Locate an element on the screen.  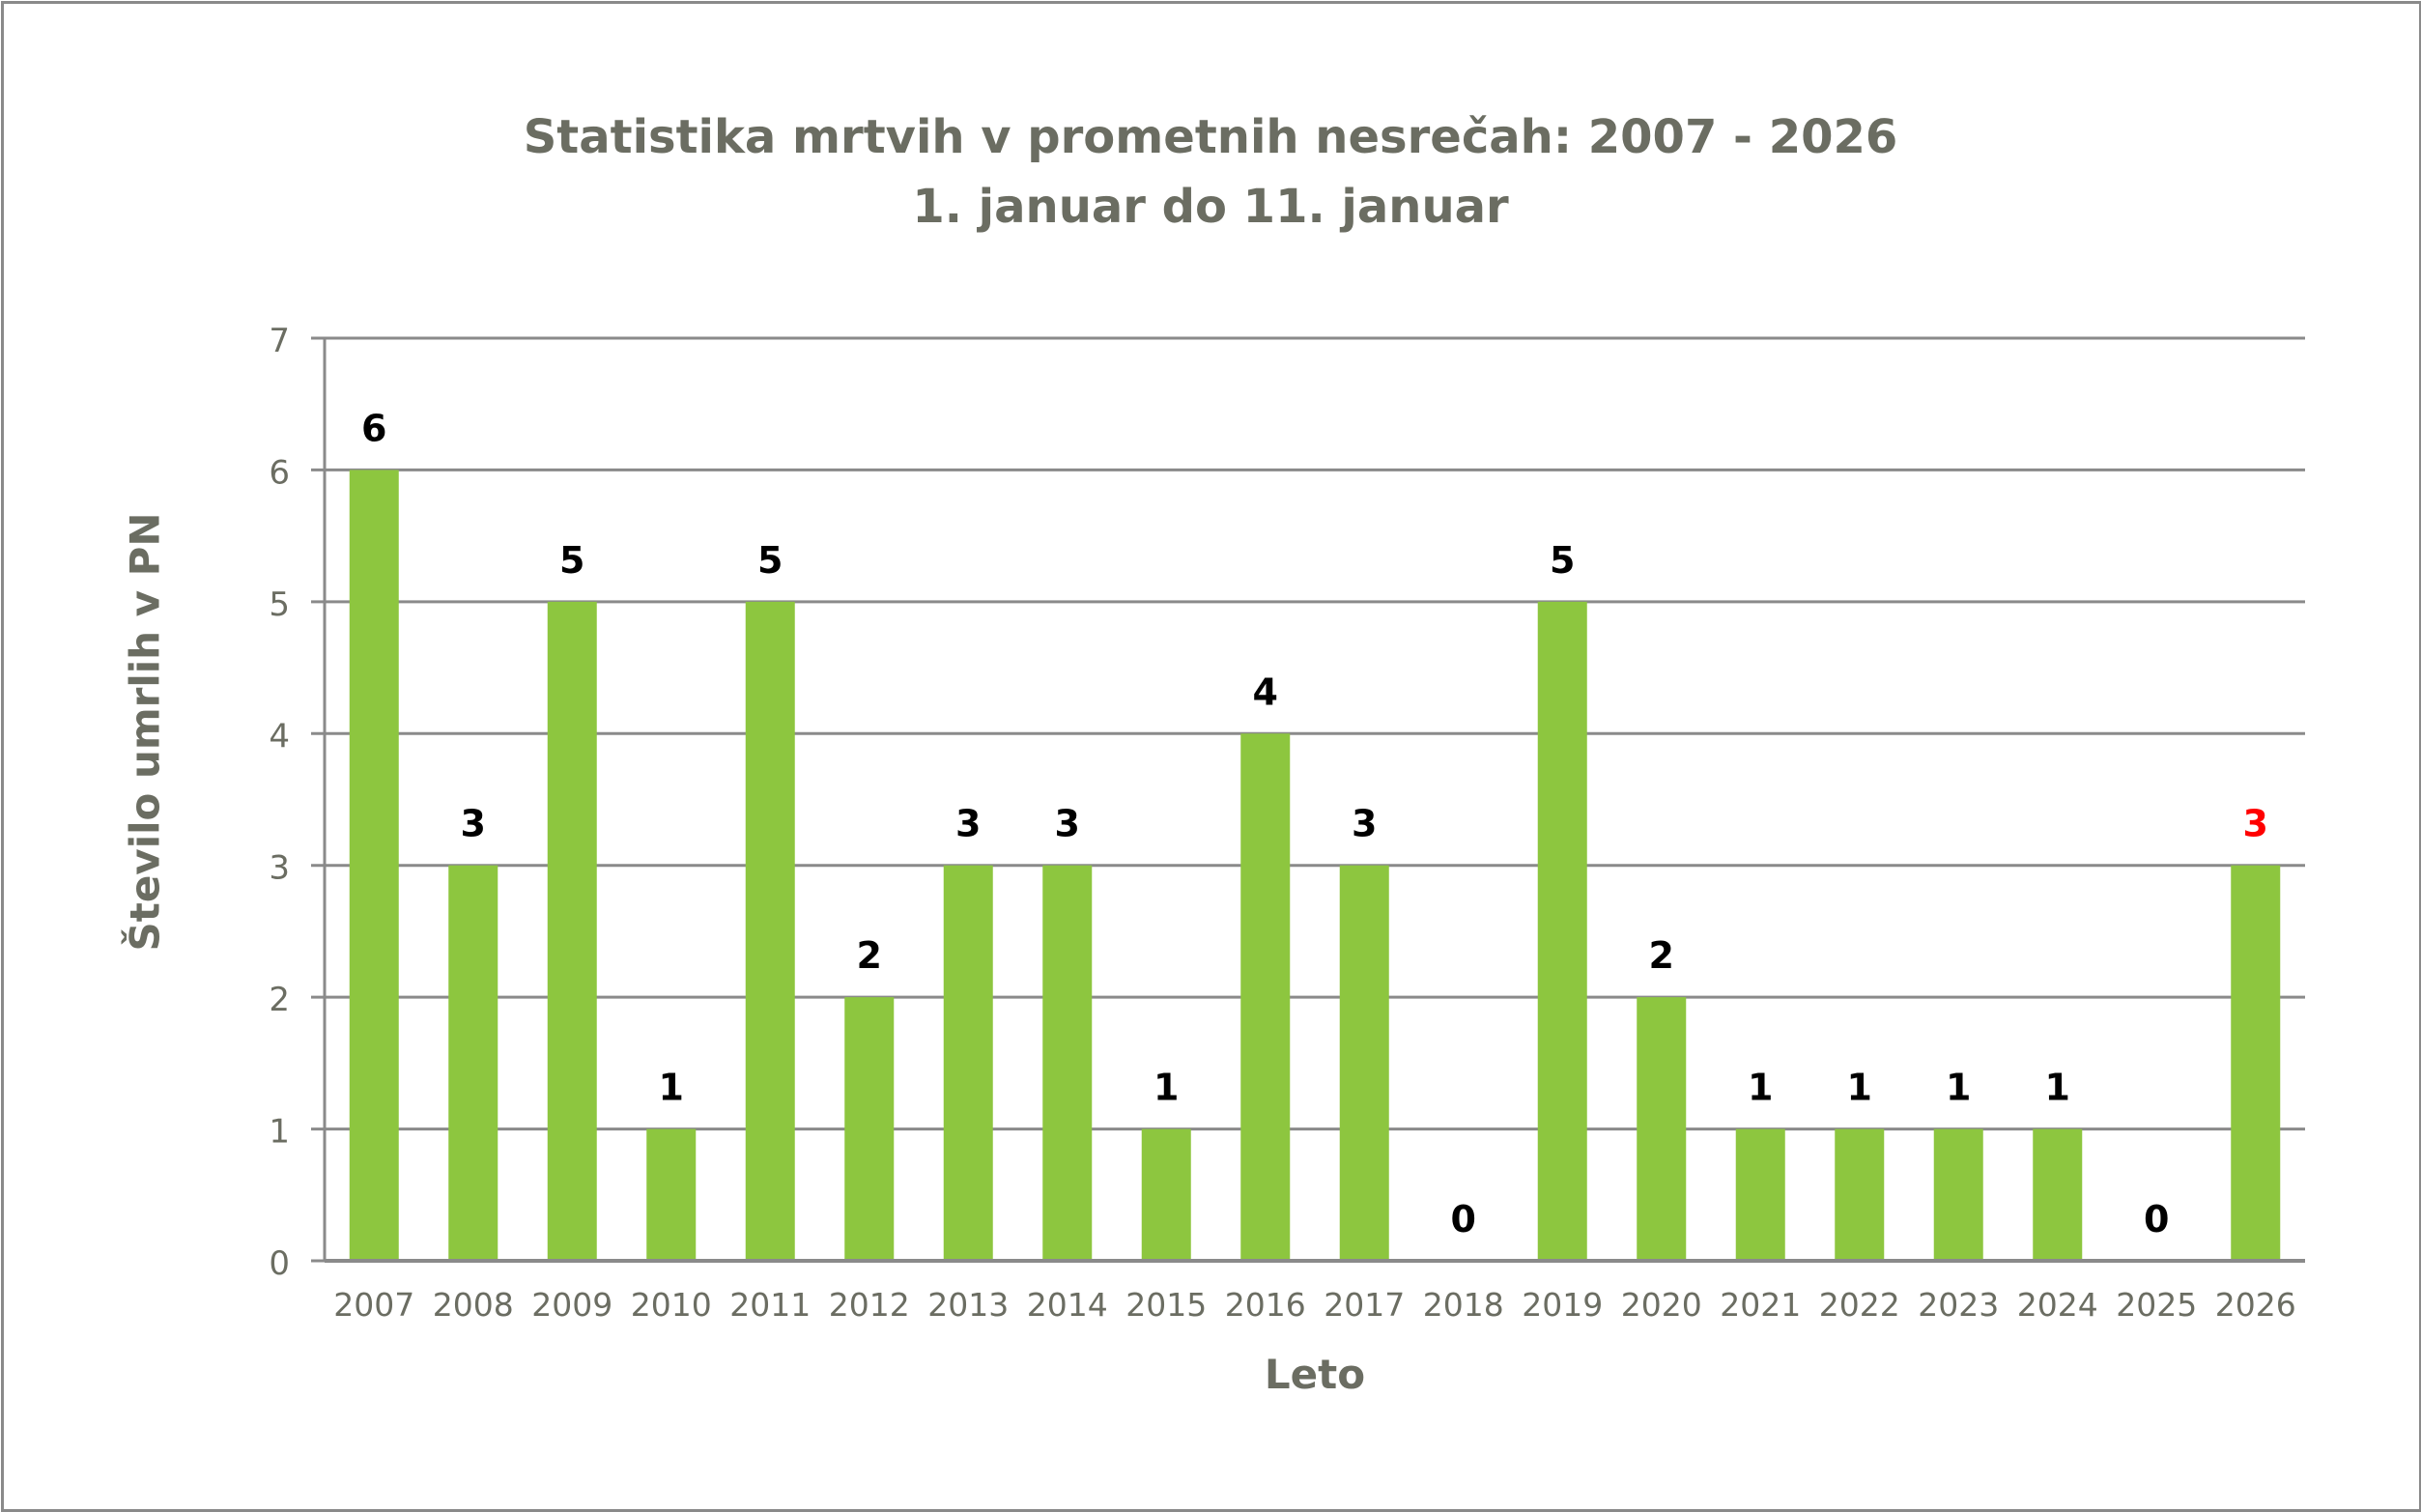
x-tick-label: 2024 is located at coordinates (2057, 1305).